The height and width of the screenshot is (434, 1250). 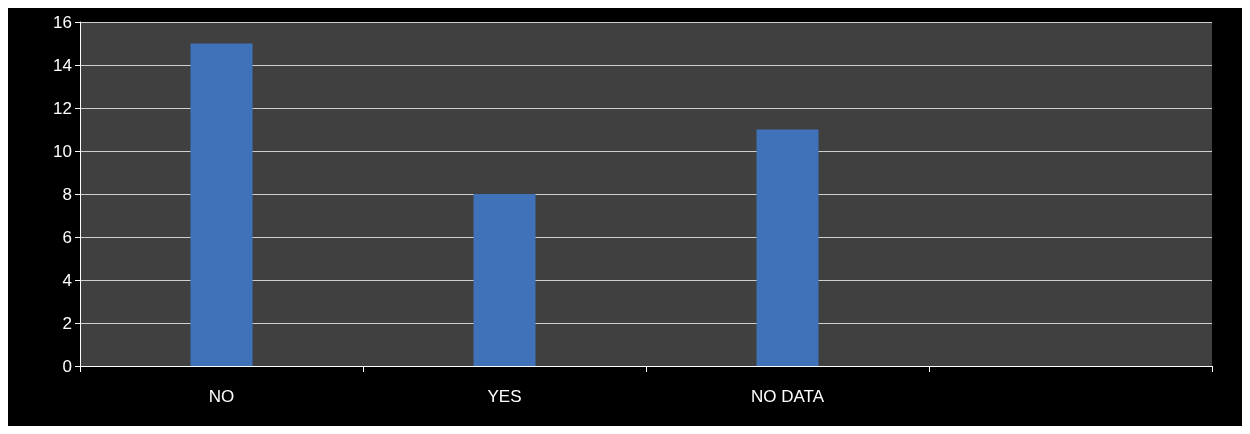 I want to click on x-tick-label: YES, so click(x=504, y=396).